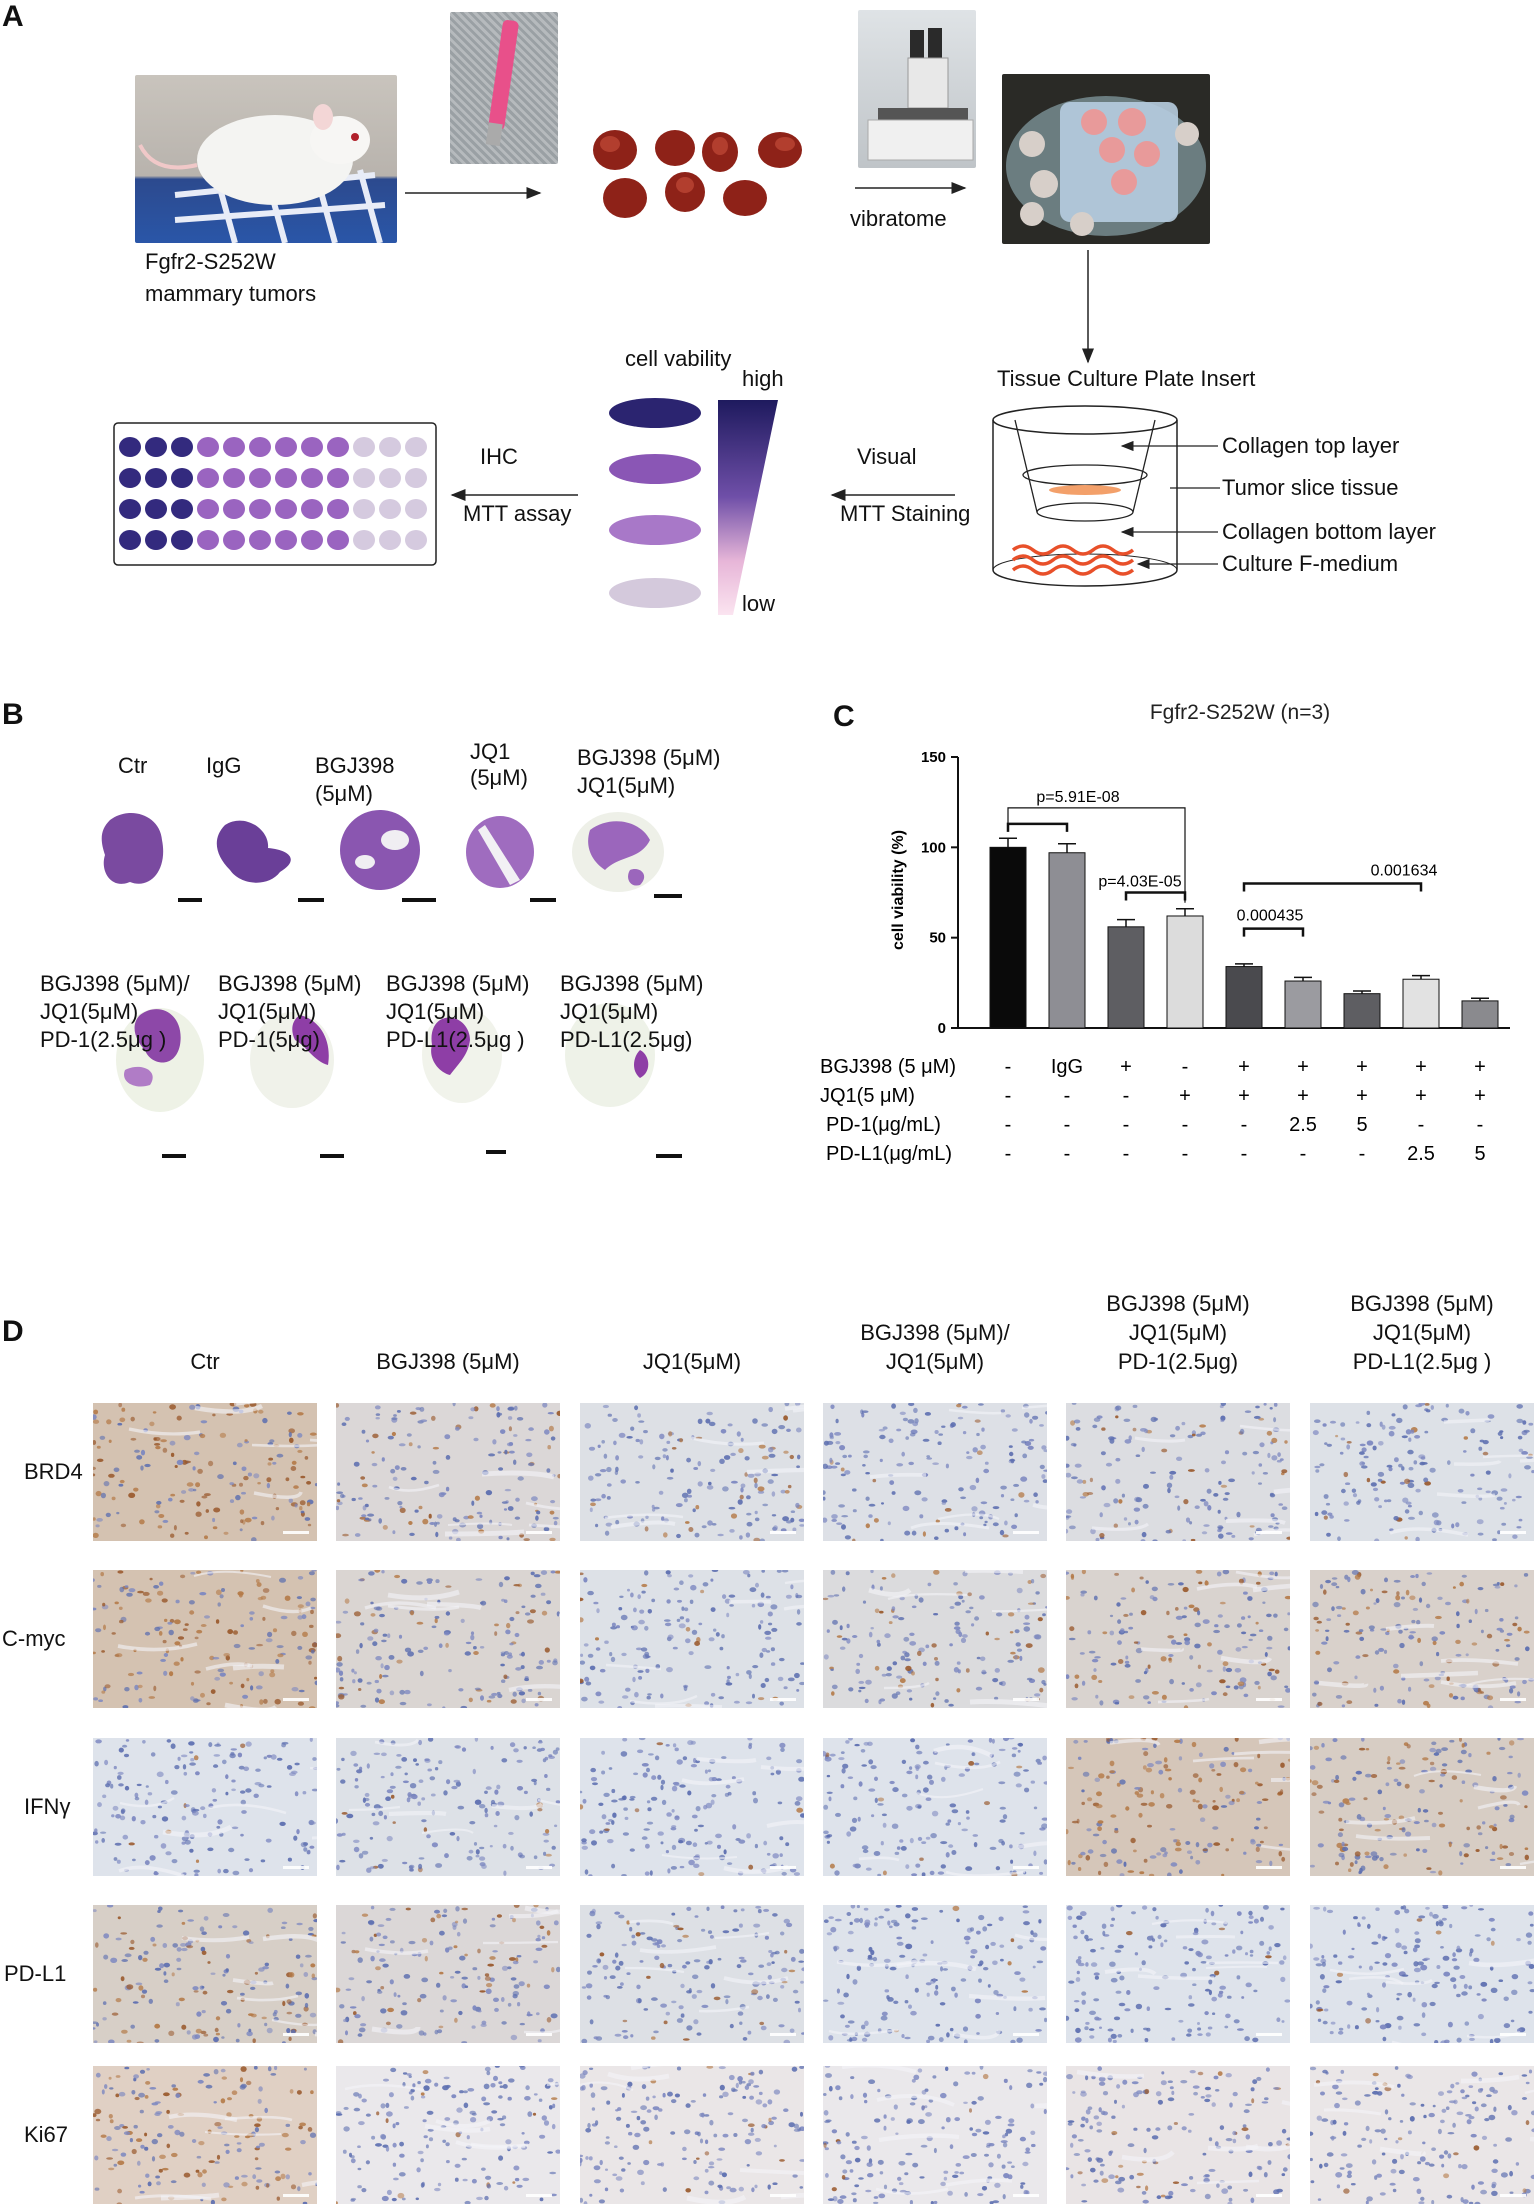 The height and width of the screenshot is (2208, 1535). Describe the element at coordinates (182, 478) in the screenshot. I see `plate-well-r2-c3` at that location.